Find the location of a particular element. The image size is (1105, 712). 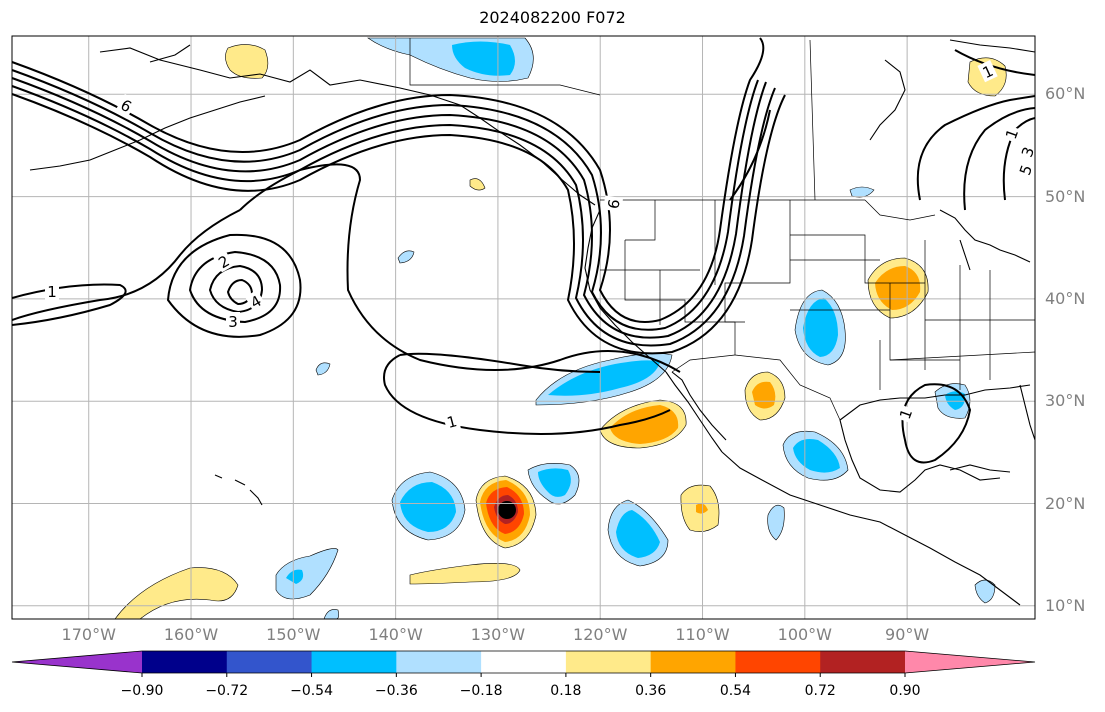

colorbar-tick-label: 0.90 is located at coordinates (905, 691).